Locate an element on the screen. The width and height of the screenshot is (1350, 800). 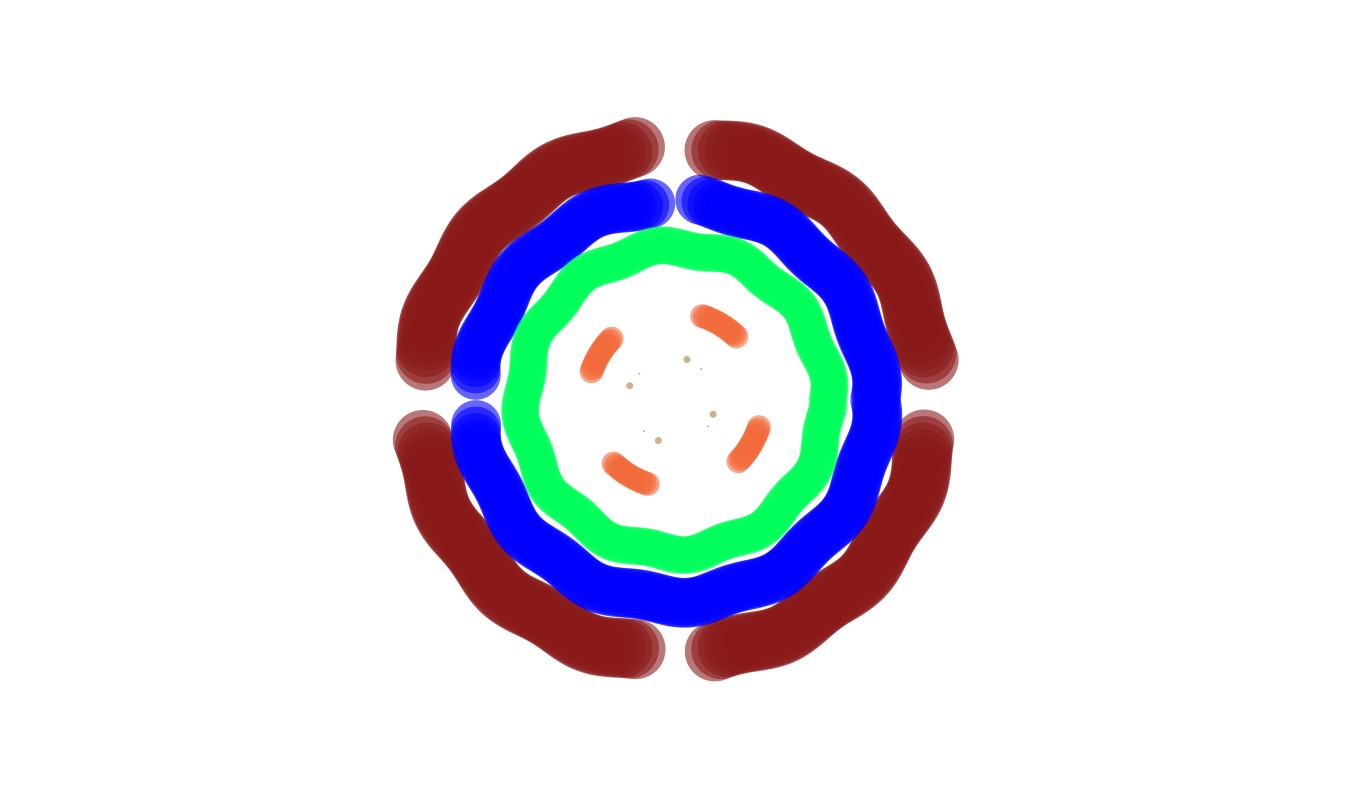
series-2-point is located at coordinates (828, 405).